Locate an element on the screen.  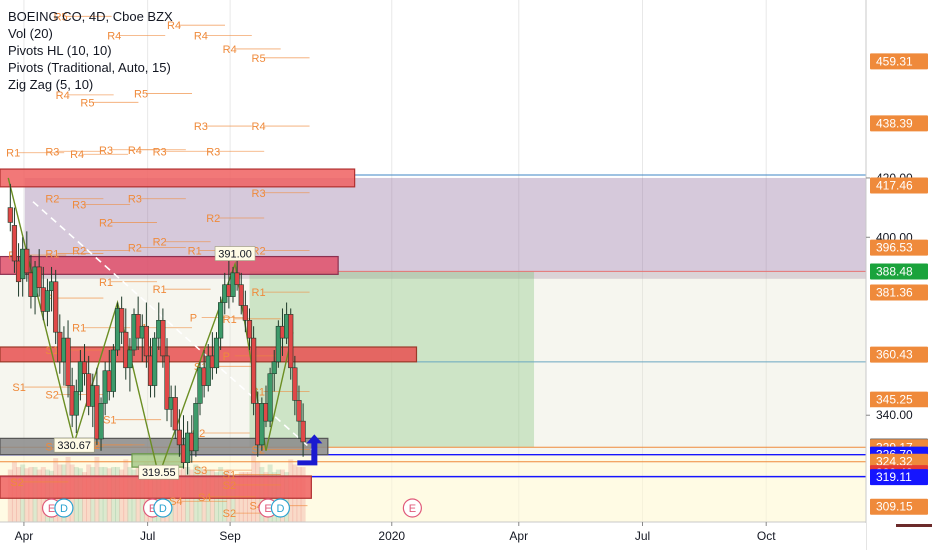
pivot-label-58: S2 is located at coordinates (229, 514).